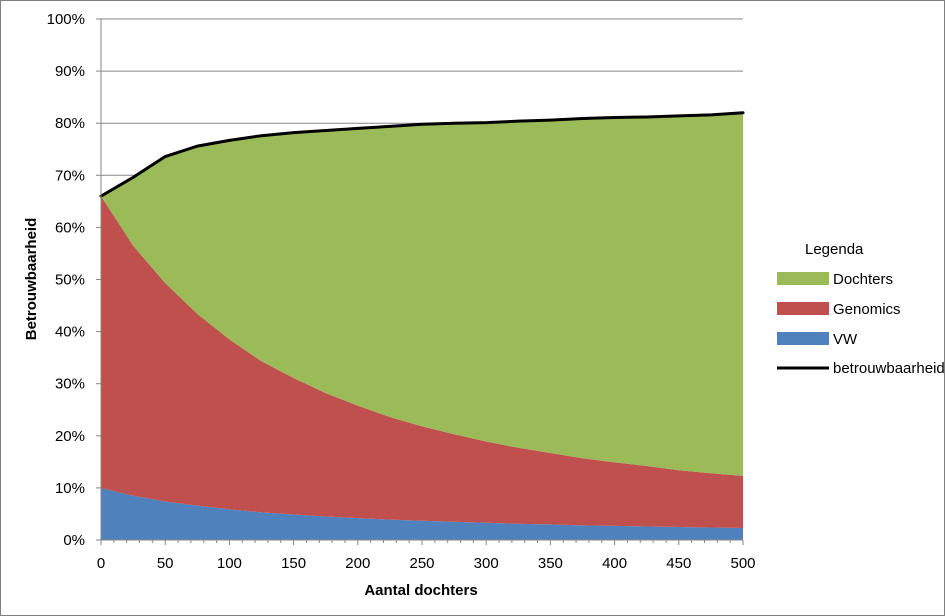 The image size is (945, 616). Describe the element at coordinates (420, 590) in the screenshot. I see `x-axis-title: Aantal dochters` at that location.